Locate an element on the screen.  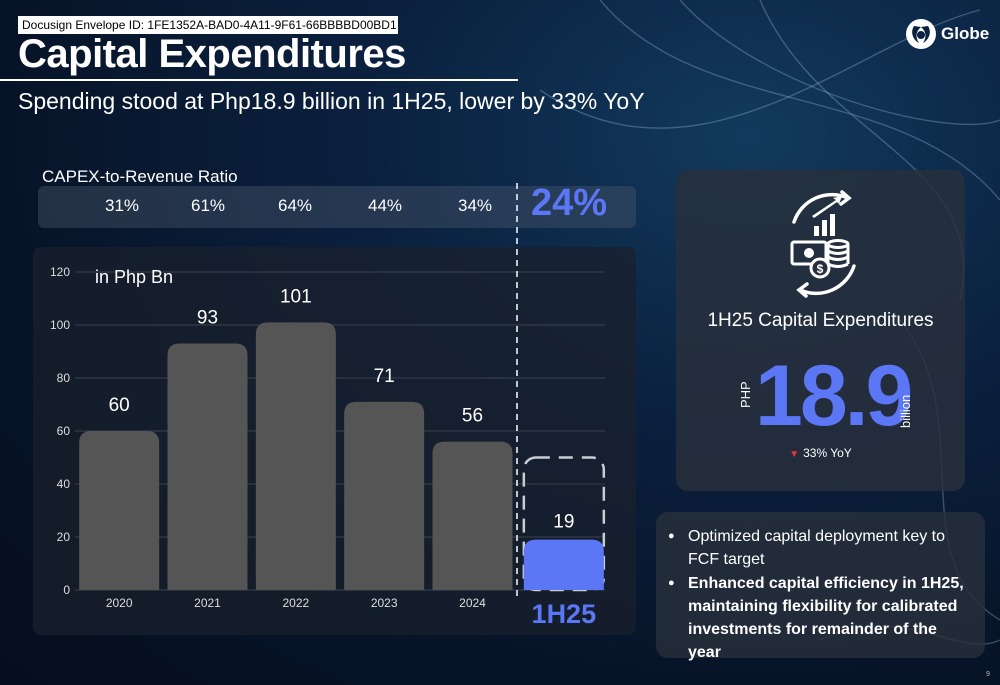
y-tick-label: 100 is located at coordinates (60, 325).